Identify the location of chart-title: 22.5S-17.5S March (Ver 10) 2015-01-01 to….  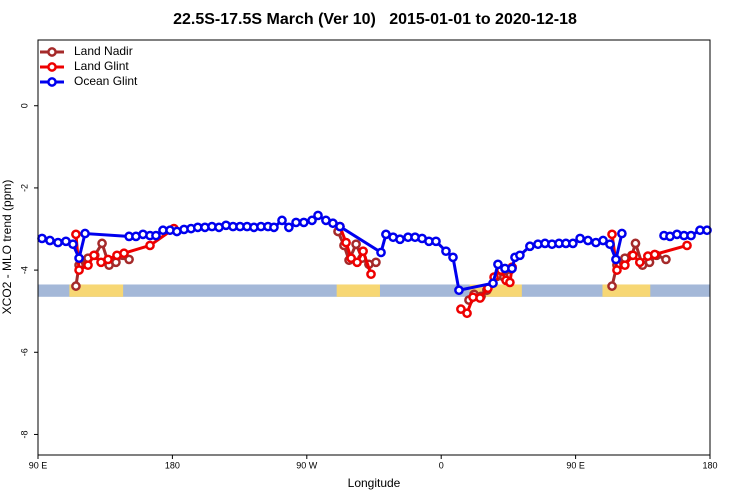
(375, 19).